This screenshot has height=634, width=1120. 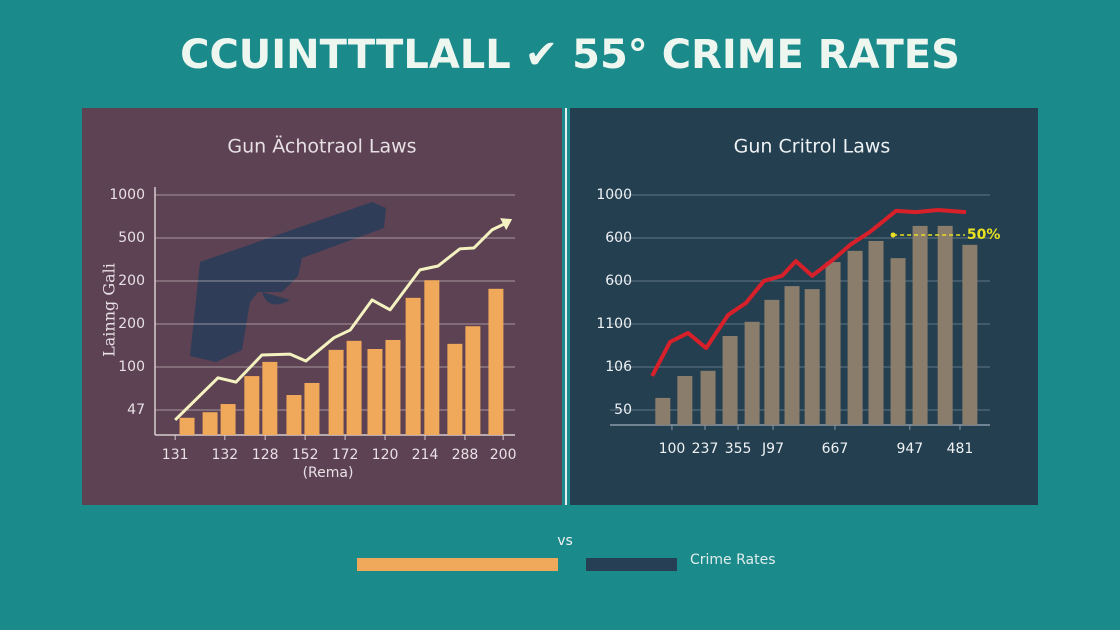 I want to click on x-tick-label: 172, so click(x=345, y=455).